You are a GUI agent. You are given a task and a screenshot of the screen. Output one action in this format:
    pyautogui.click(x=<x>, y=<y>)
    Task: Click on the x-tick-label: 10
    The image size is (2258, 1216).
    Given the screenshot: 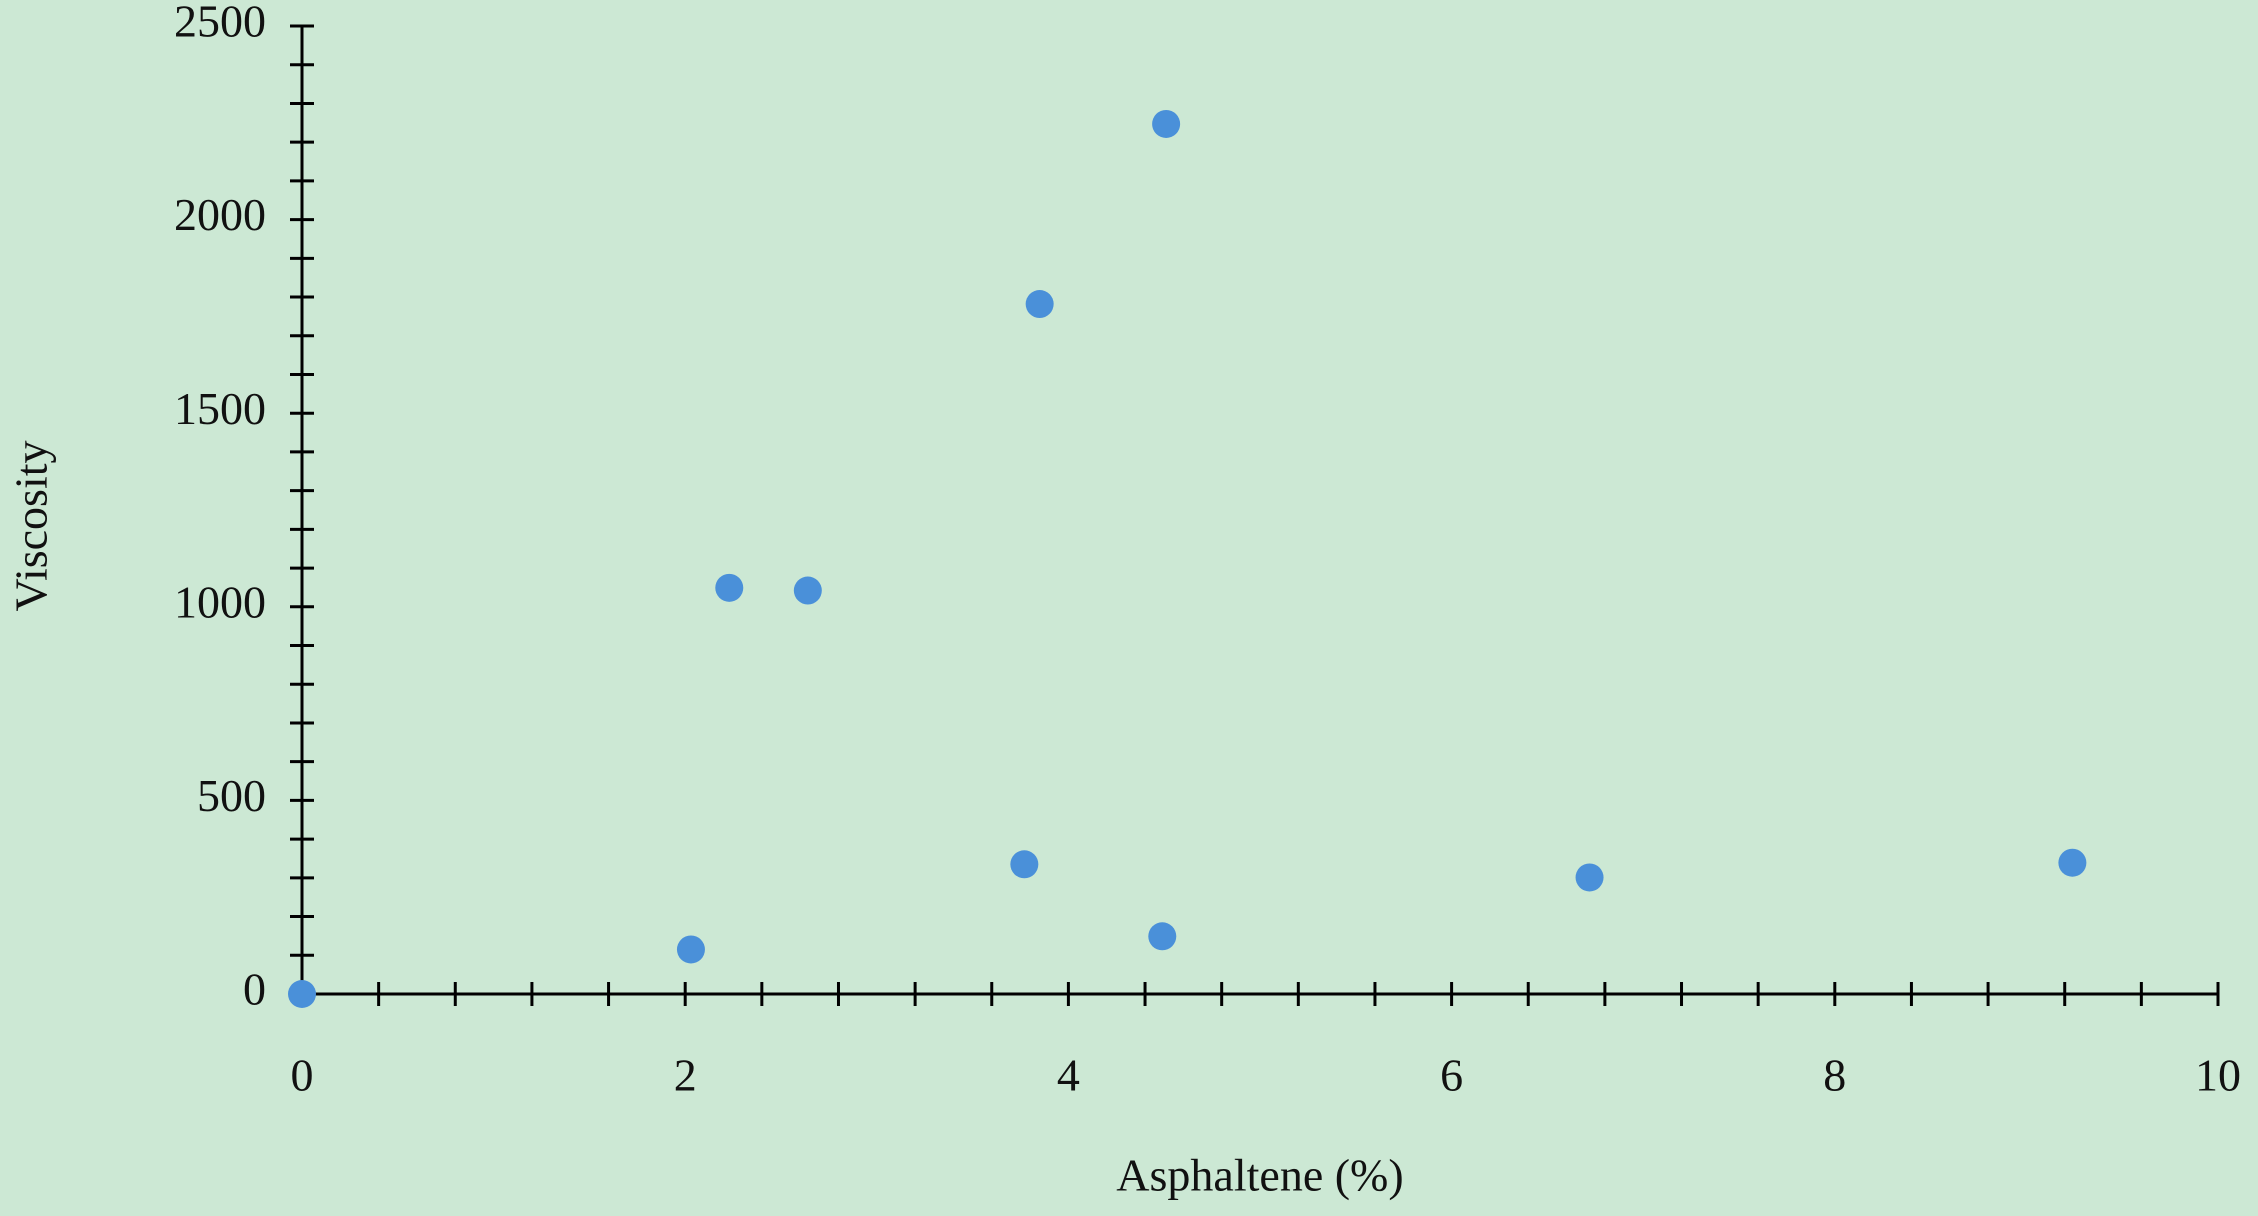 What is the action you would take?
    pyautogui.click(x=2218, y=1075)
    